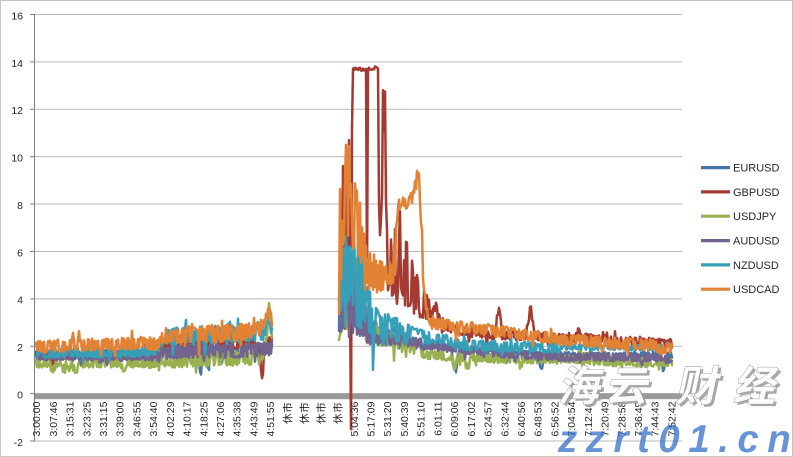 This screenshot has width=793, height=457. What do you see at coordinates (71, 418) in the screenshot?
I see `svg-text: 3:15:31` at bounding box center [71, 418].